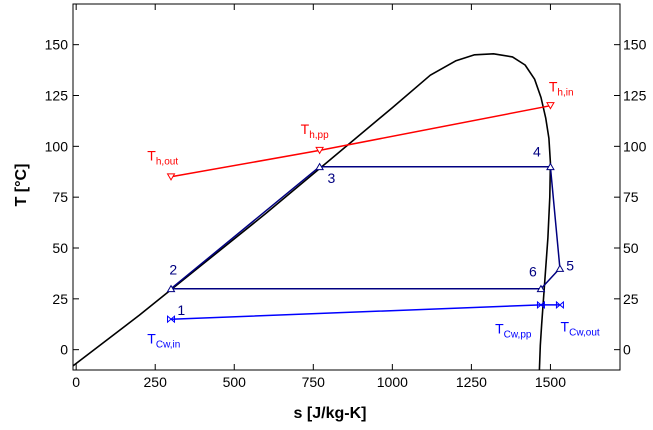  I want to click on state-label: 2, so click(173, 269).